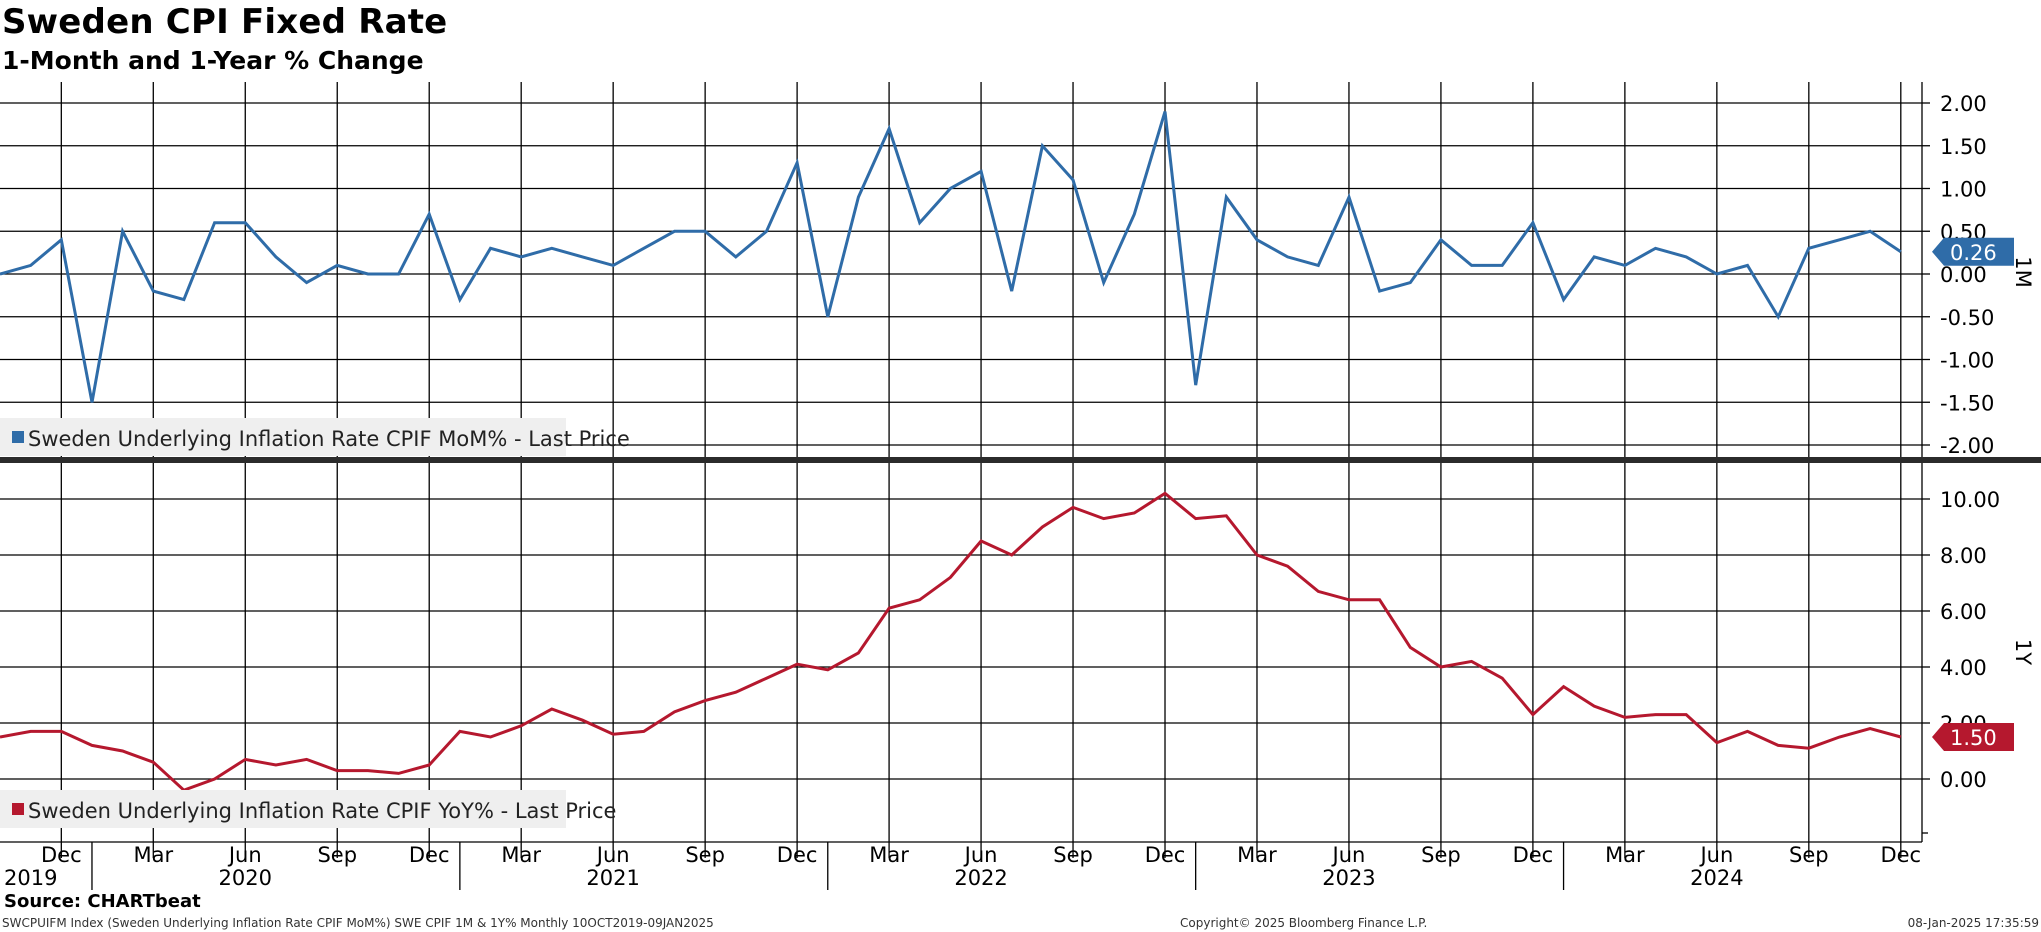 The image size is (2041, 932). Describe the element at coordinates (1963, 668) in the screenshot. I see `y-tick-label: 4.00` at that location.